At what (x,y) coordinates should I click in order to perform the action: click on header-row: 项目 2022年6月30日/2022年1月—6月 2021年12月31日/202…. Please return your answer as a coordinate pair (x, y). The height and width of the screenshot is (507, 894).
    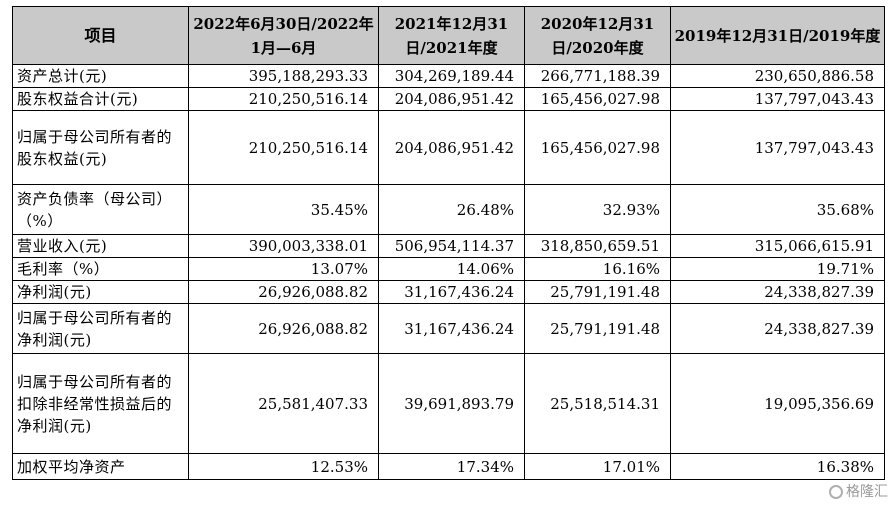
    Looking at the image, I should click on (448, 35).